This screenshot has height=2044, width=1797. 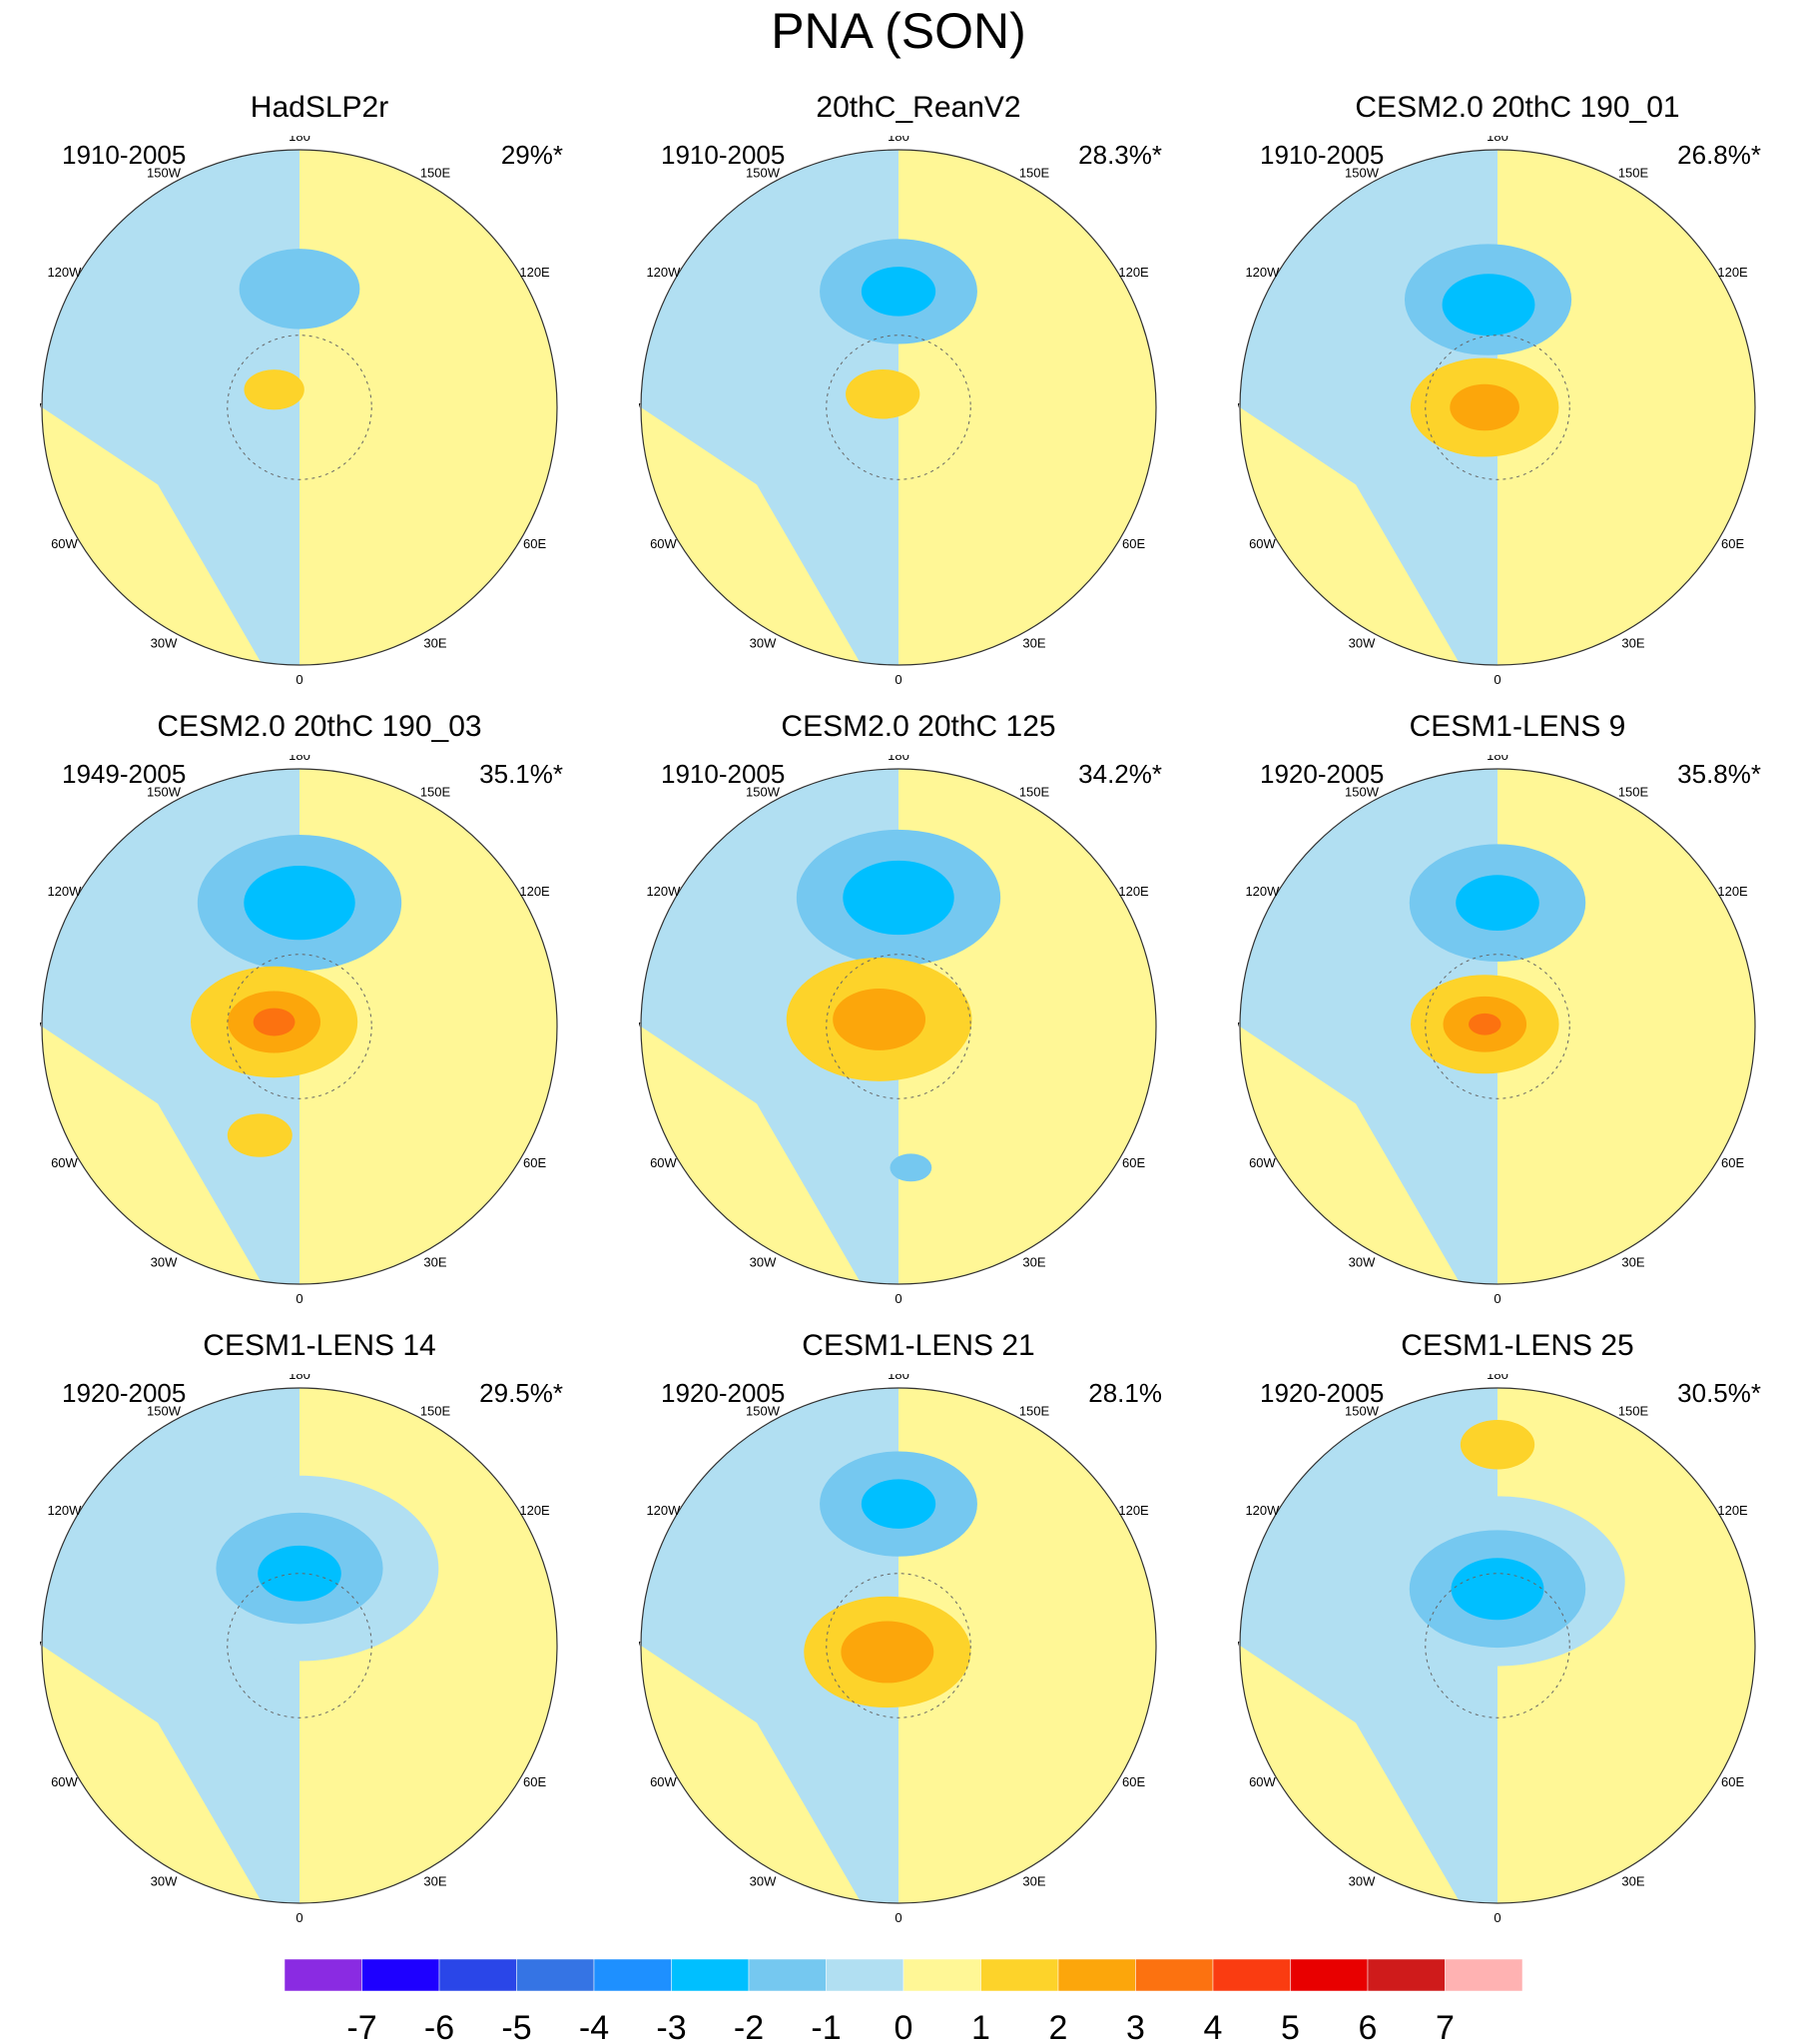 What do you see at coordinates (898, 31) in the screenshot?
I see `figure-title: PNA (SON)` at bounding box center [898, 31].